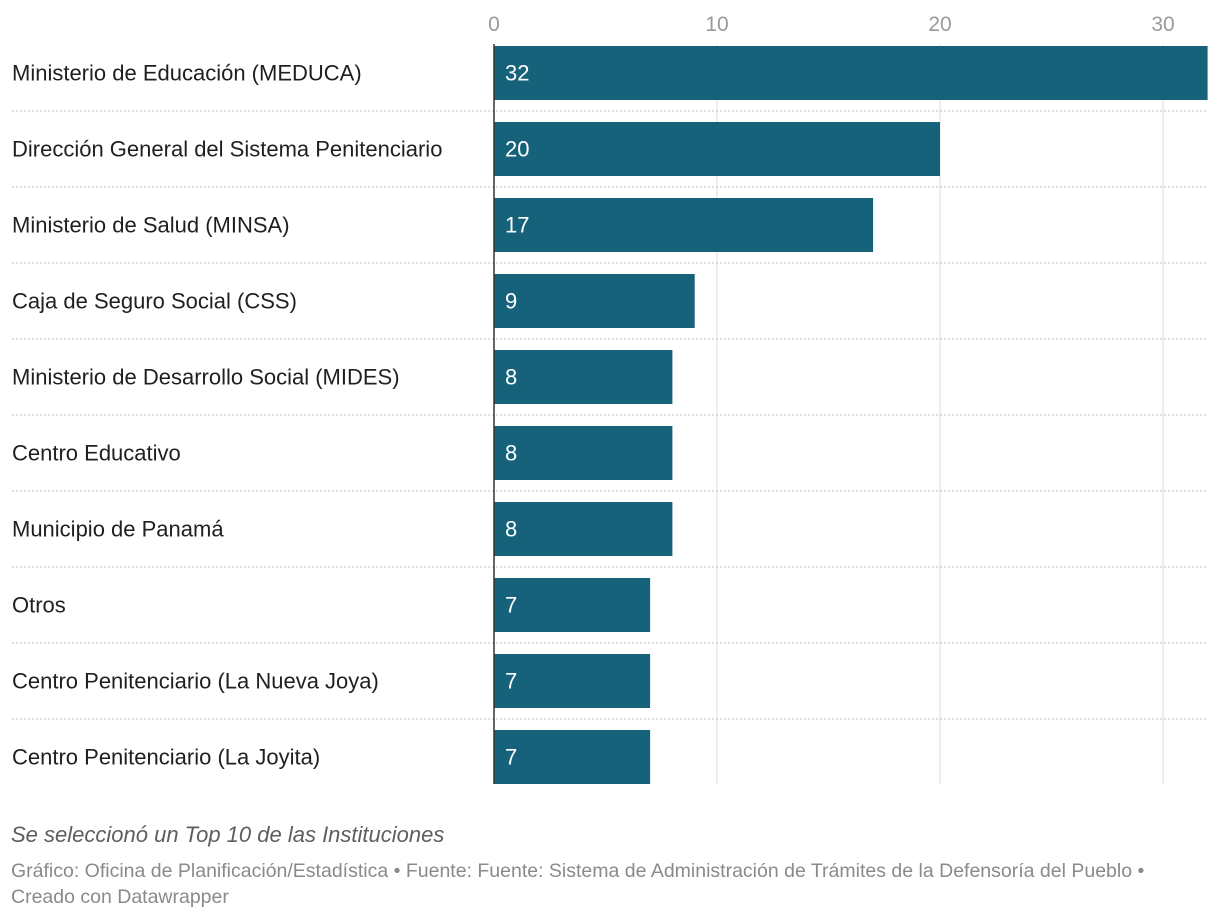 The width and height of the screenshot is (1220, 924). What do you see at coordinates (195, 681) in the screenshot?
I see `category-label: Centro Penitenciario (La Nueva Joya)` at bounding box center [195, 681].